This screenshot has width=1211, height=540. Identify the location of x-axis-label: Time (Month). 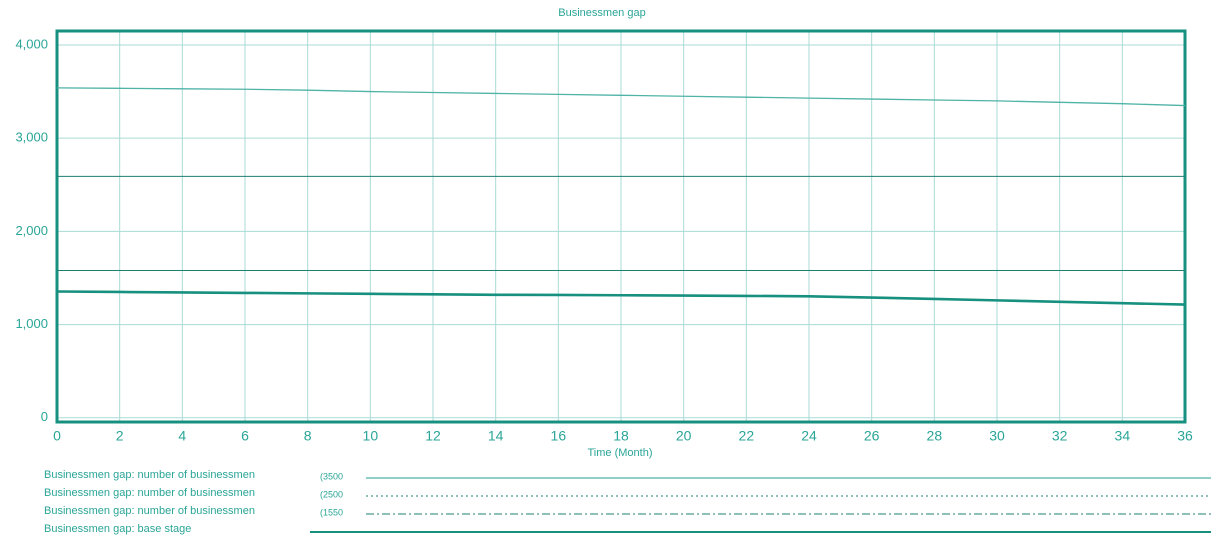
(620, 453).